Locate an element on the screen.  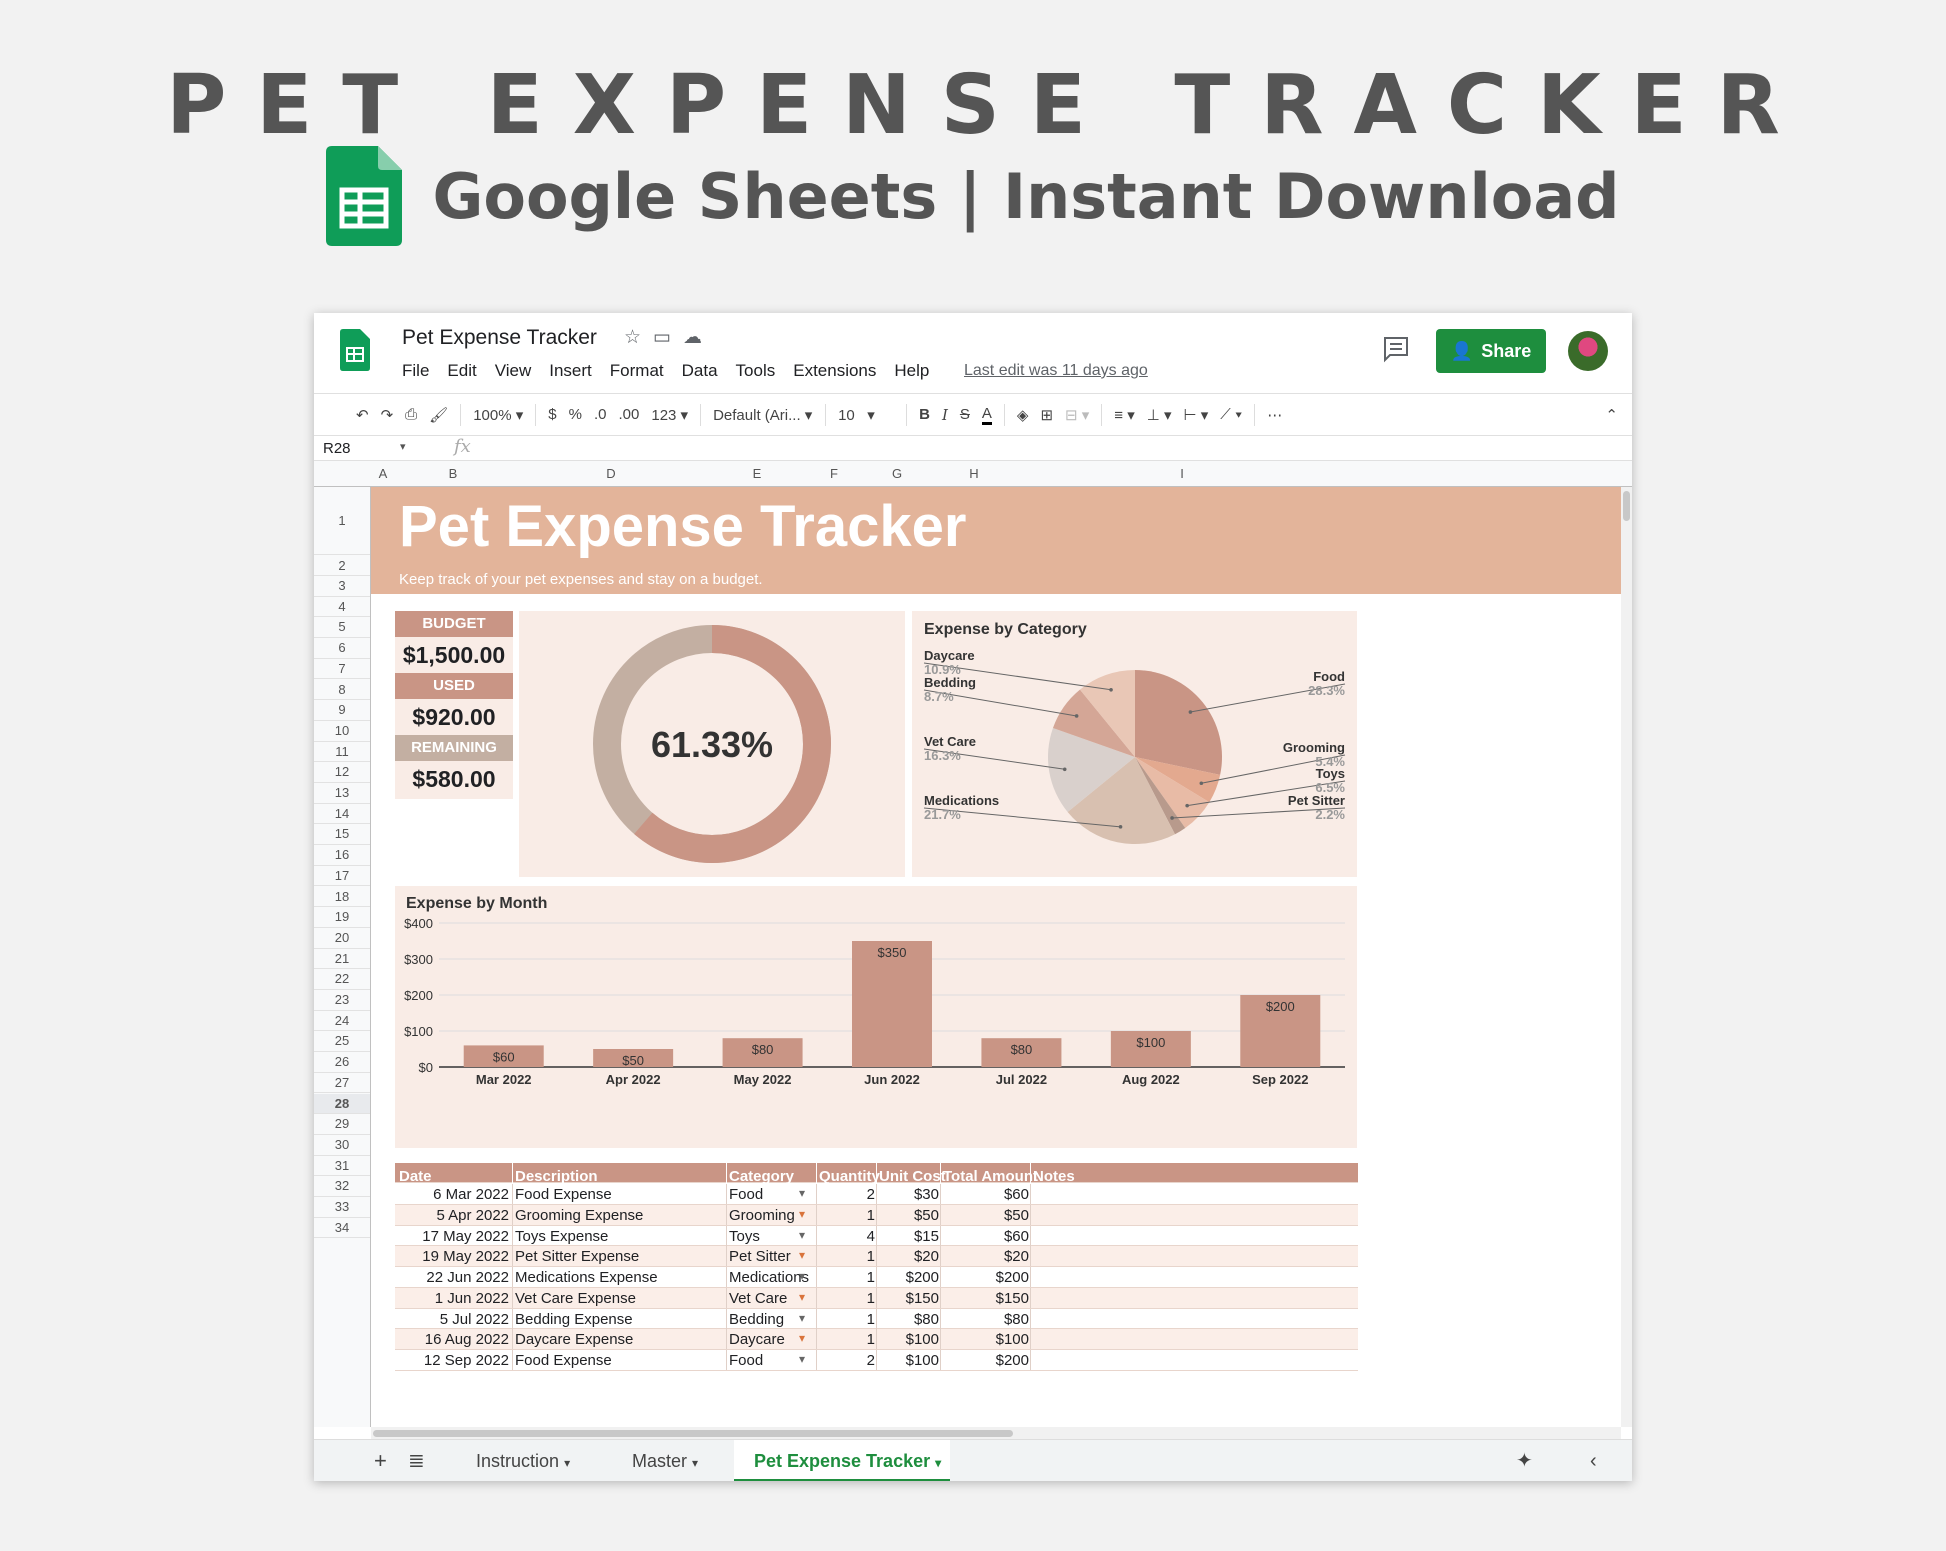
share-button: 👤 Share is located at coordinates (1491, 351).